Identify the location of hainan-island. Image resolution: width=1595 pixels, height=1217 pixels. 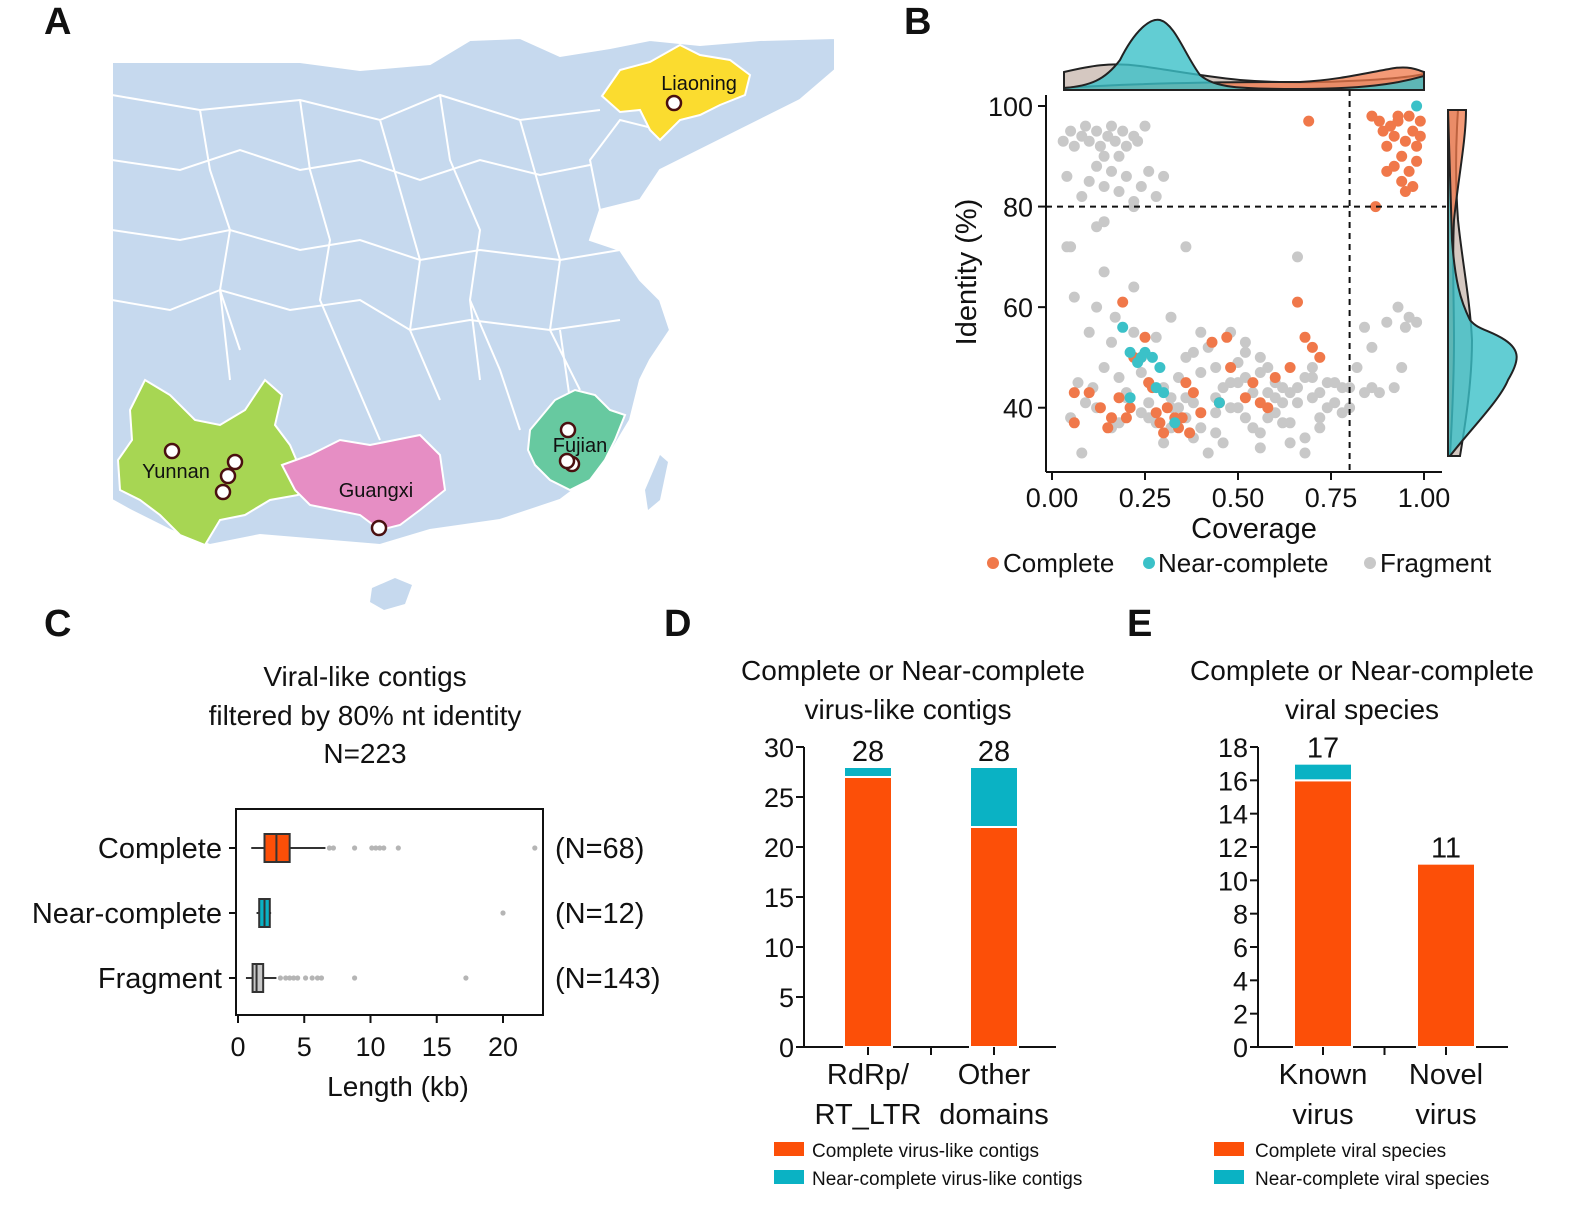
(391, 594).